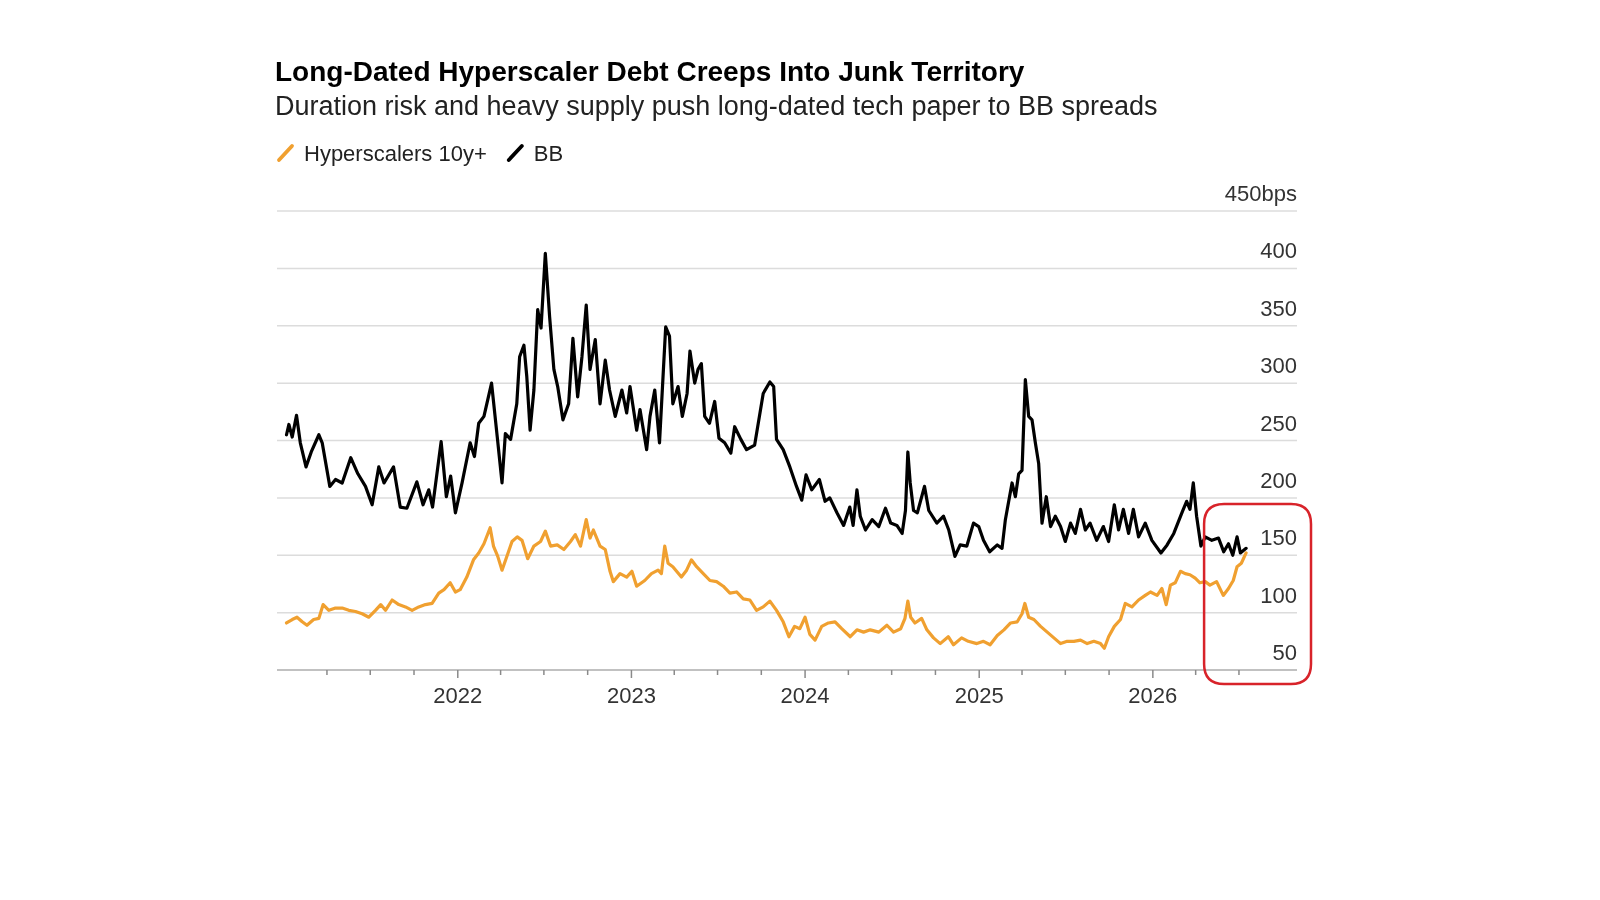 Image resolution: width=1600 pixels, height=900 pixels. Describe the element at coordinates (979, 695) in the screenshot. I see `x-tick-label: 2025` at that location.